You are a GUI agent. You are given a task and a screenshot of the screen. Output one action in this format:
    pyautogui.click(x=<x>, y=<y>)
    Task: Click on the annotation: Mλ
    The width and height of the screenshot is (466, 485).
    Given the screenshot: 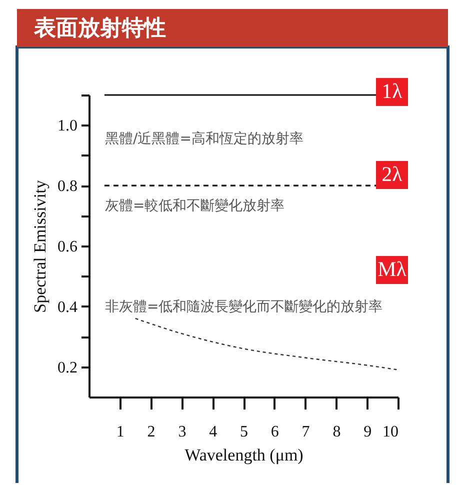 What is the action you would take?
    pyautogui.click(x=393, y=269)
    